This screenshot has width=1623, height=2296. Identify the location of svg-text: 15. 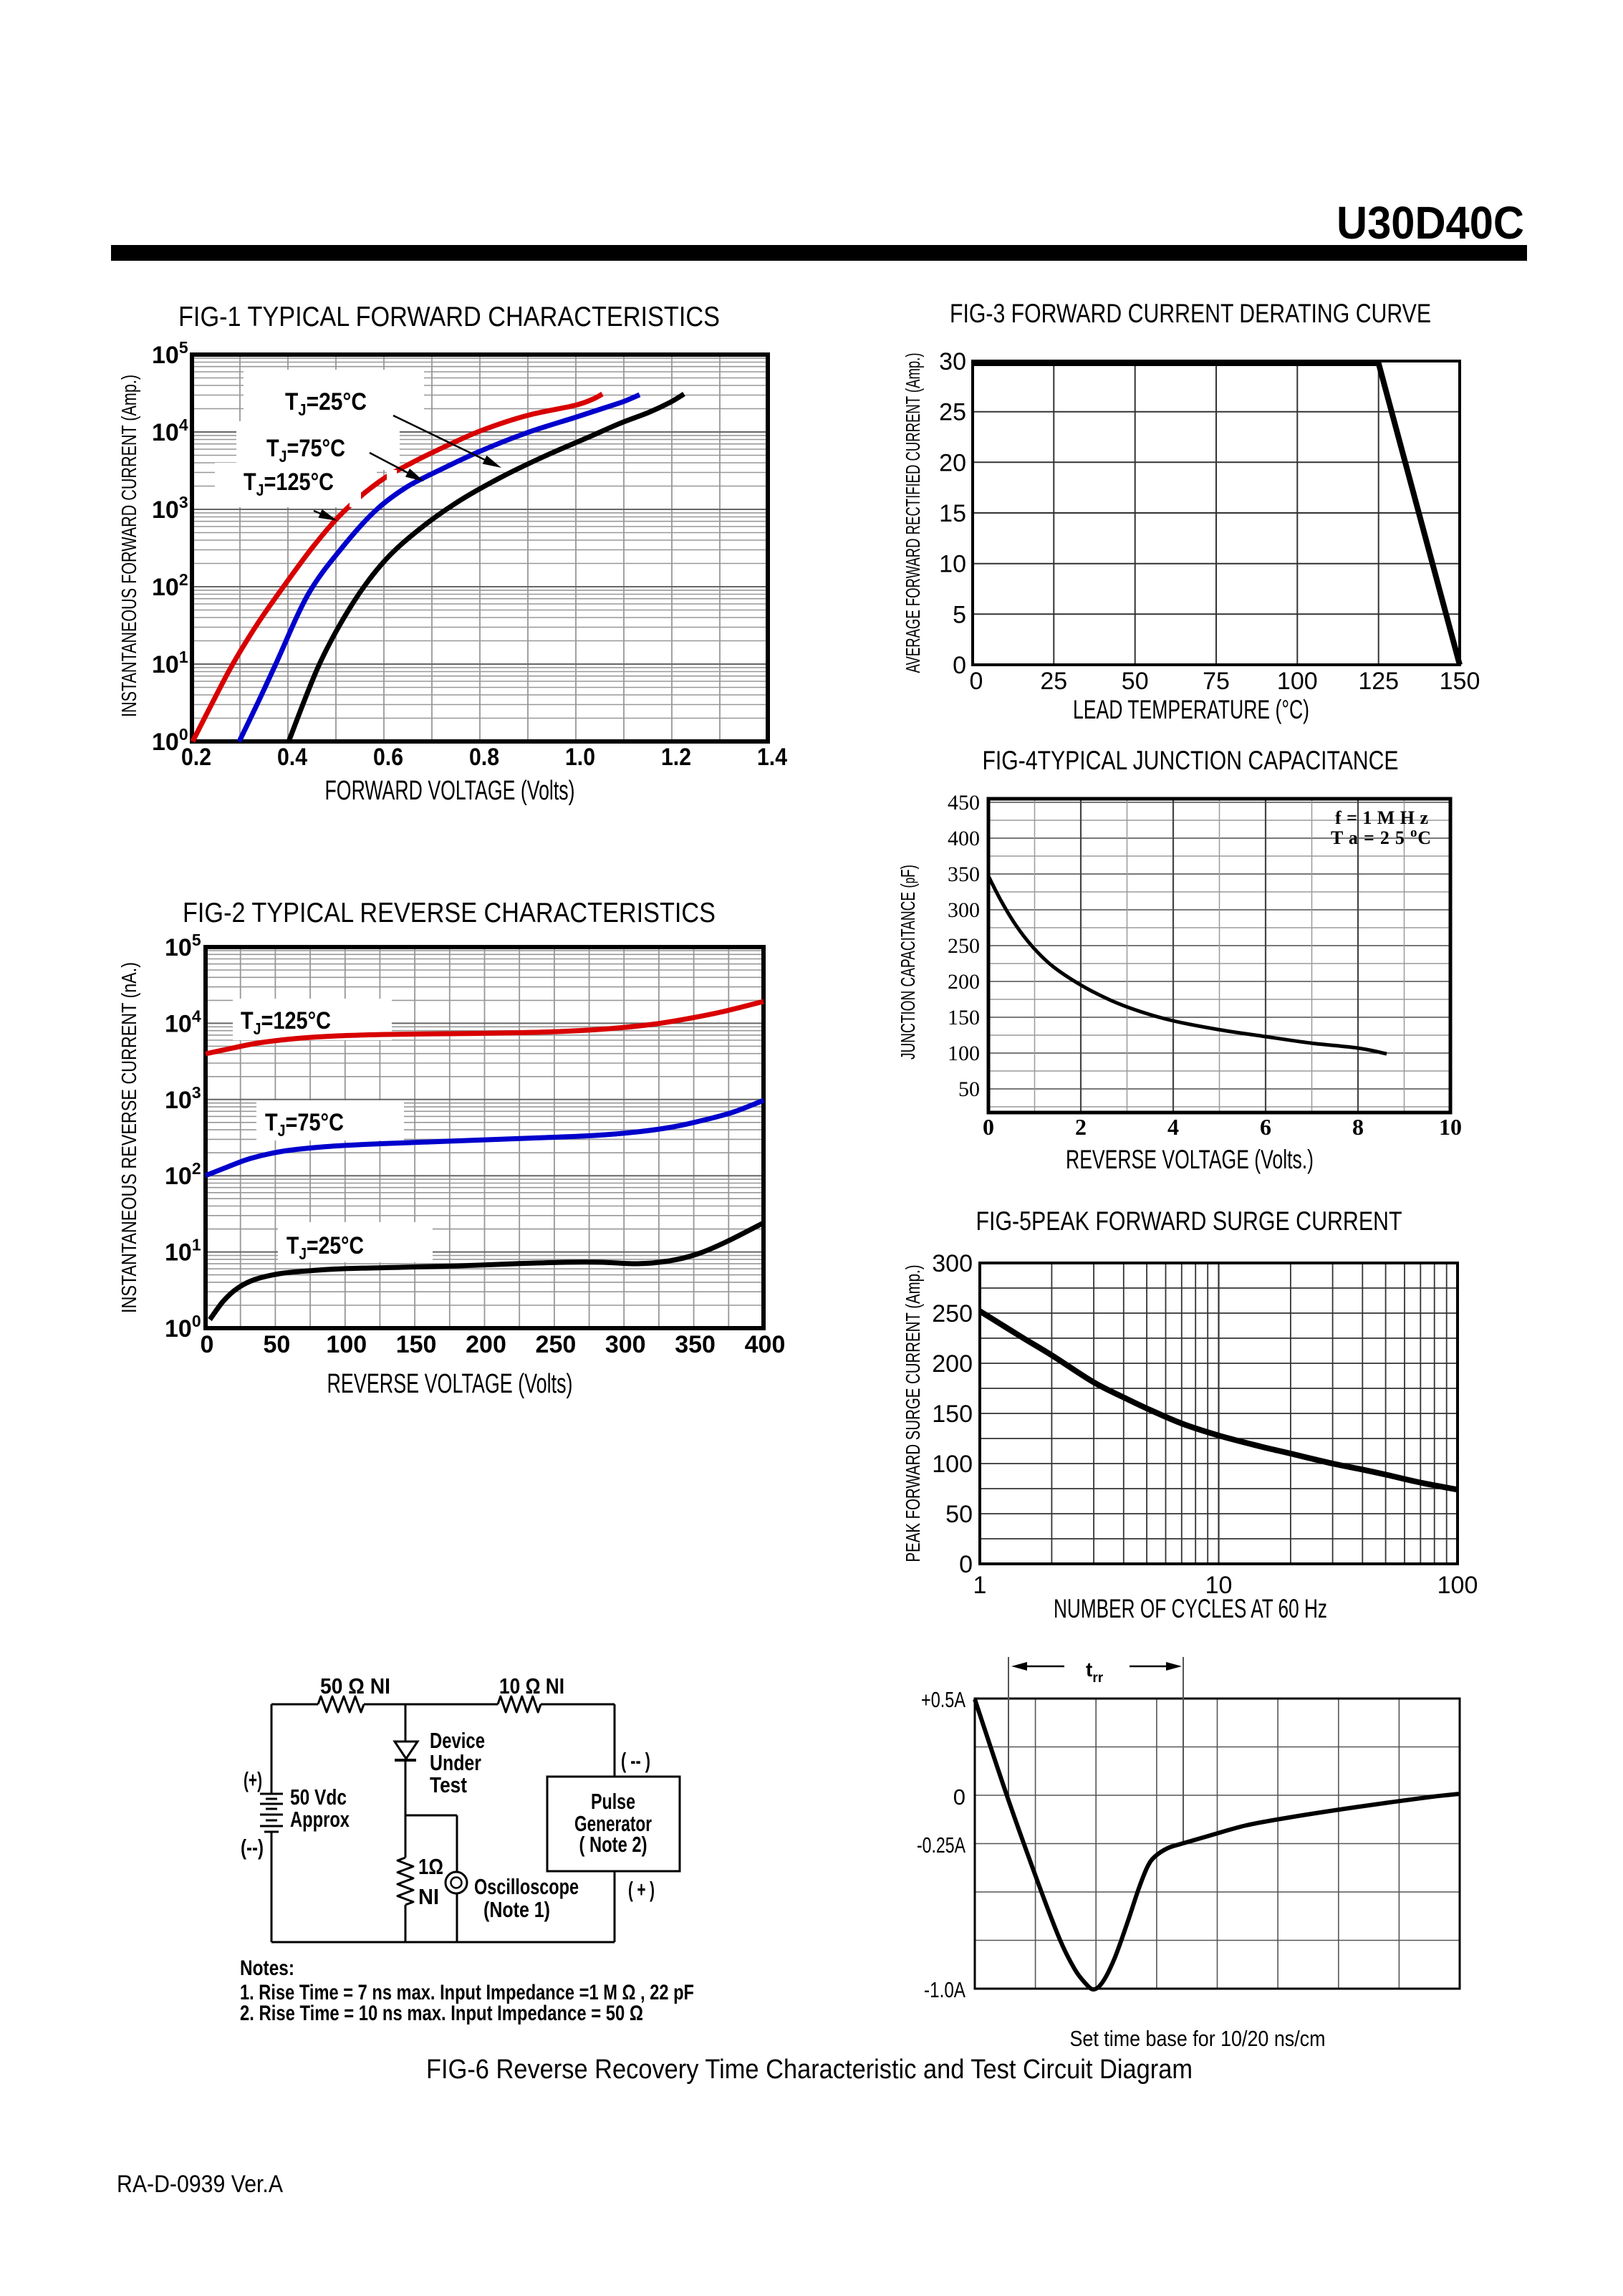
(952, 513).